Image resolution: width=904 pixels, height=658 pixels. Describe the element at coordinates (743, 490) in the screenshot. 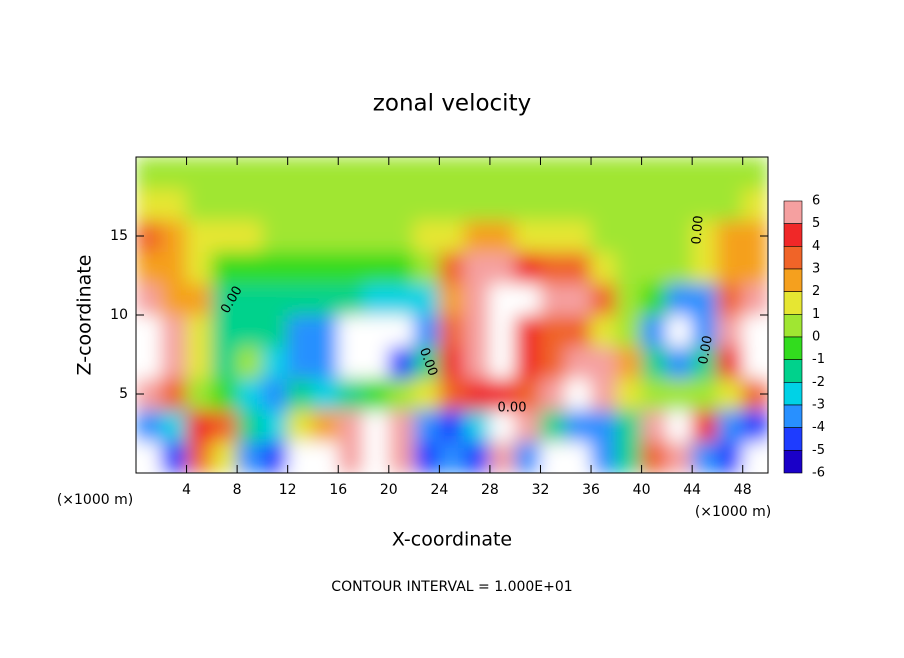

I see `x-tick-label: 48` at that location.